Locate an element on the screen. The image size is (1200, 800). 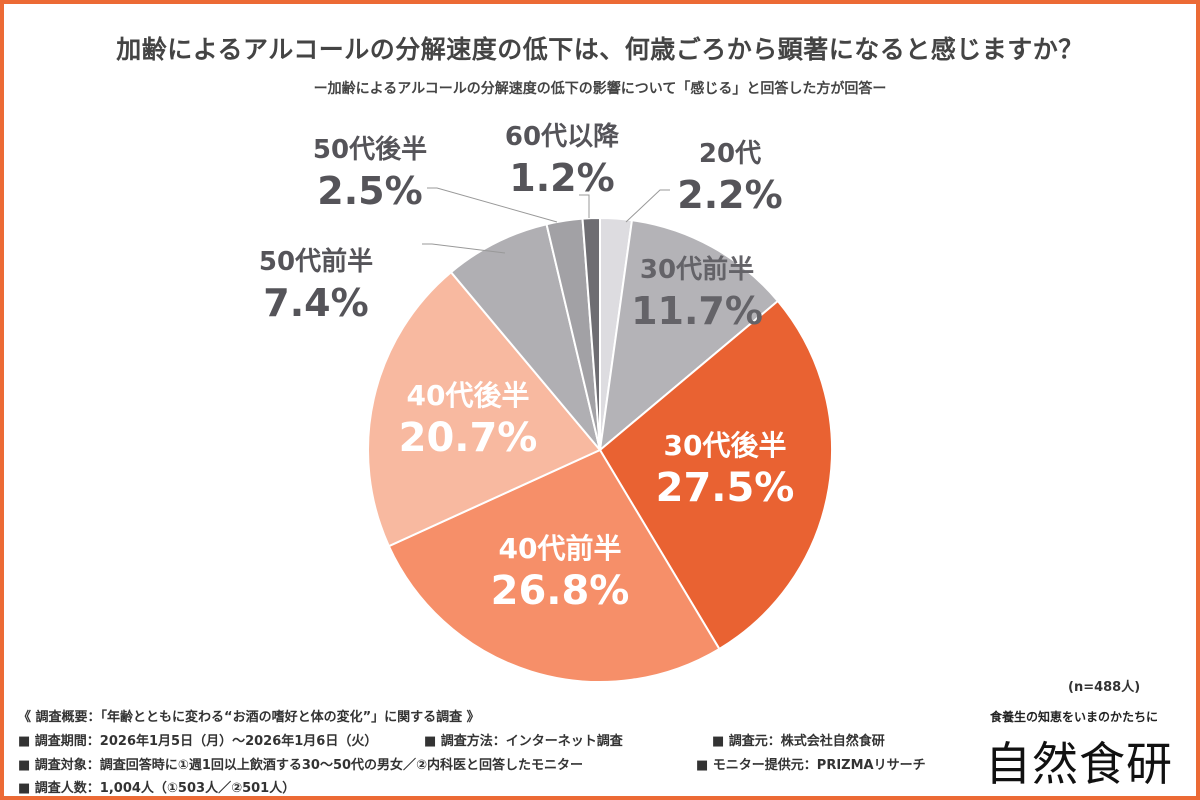
slice-value: 20.7% is located at coordinates (468, 438).